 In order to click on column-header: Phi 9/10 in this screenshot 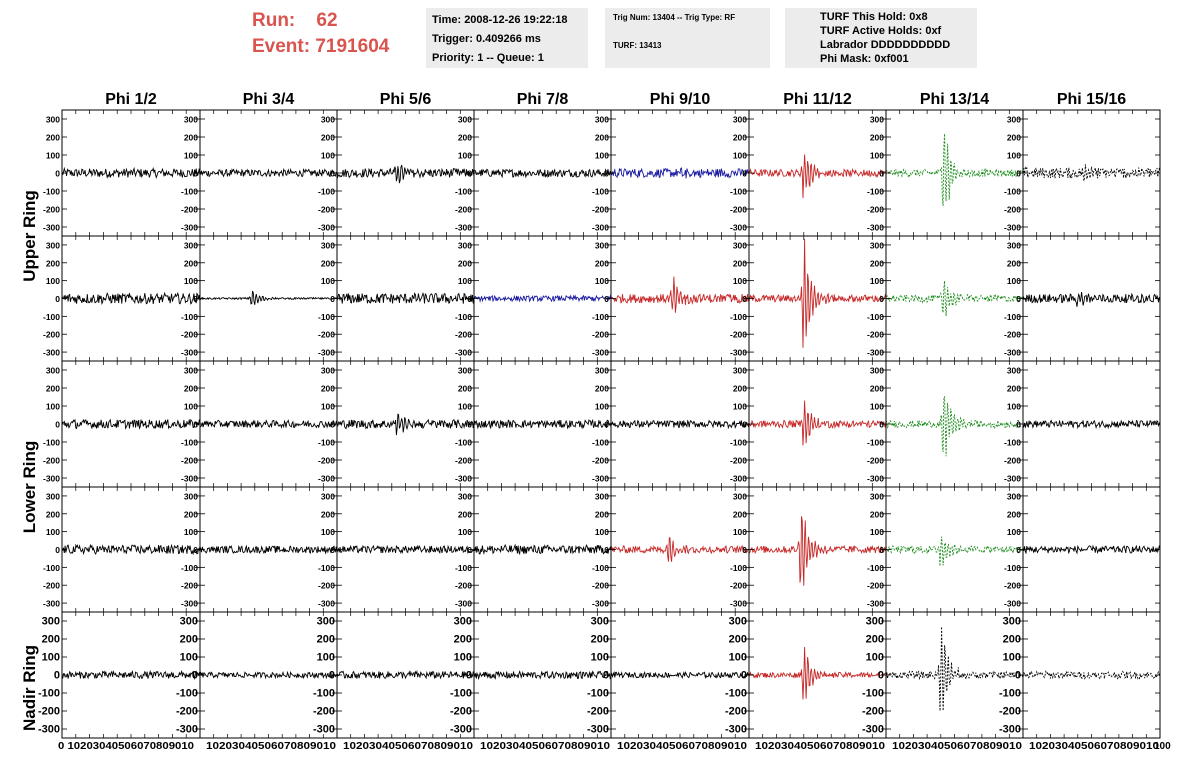, I will do `click(680, 99)`.